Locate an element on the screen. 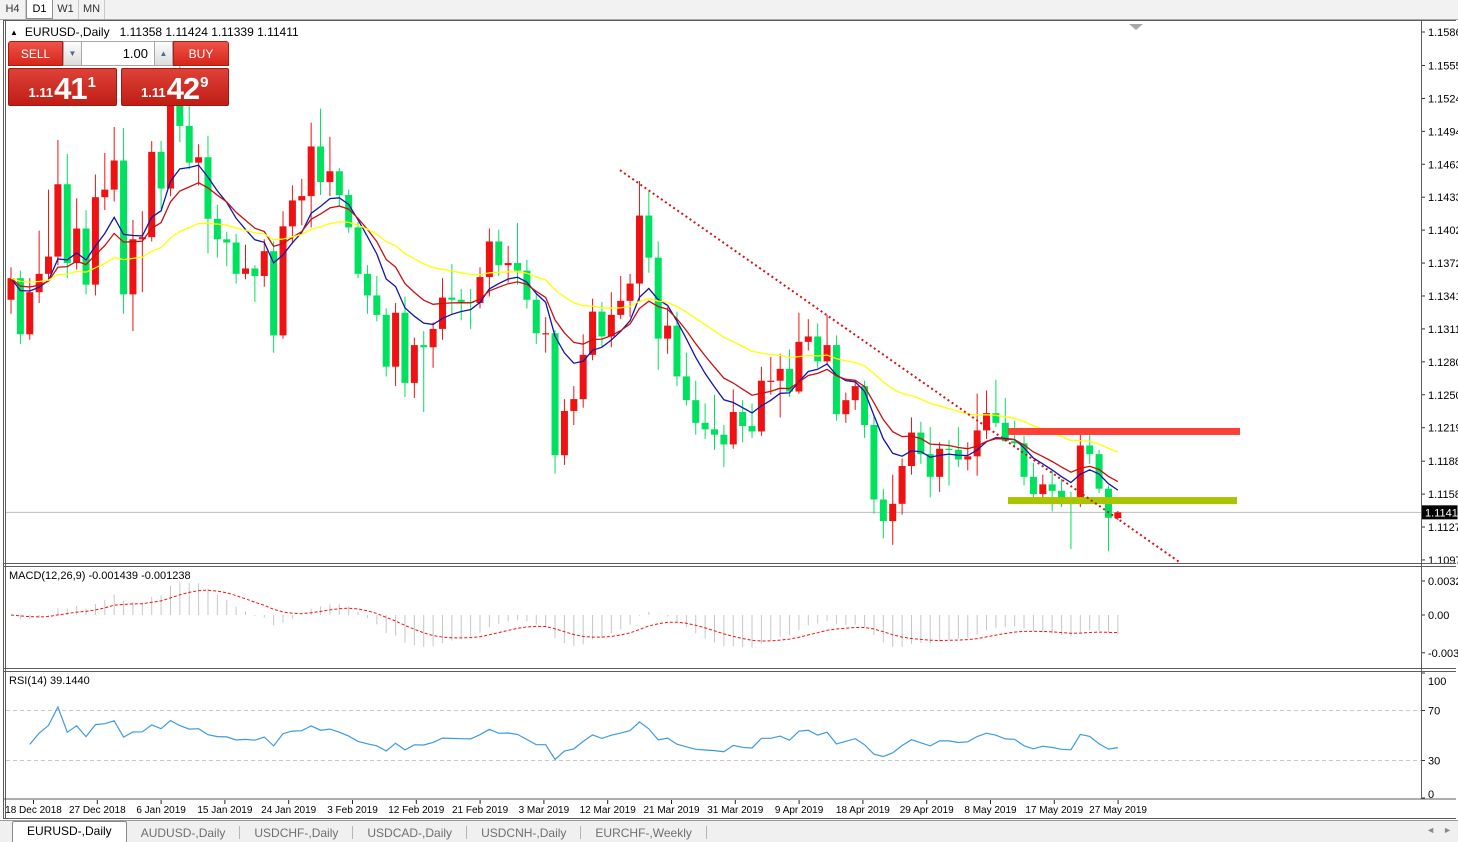 The image size is (1458, 842). buy-button: BUY is located at coordinates (201, 53).